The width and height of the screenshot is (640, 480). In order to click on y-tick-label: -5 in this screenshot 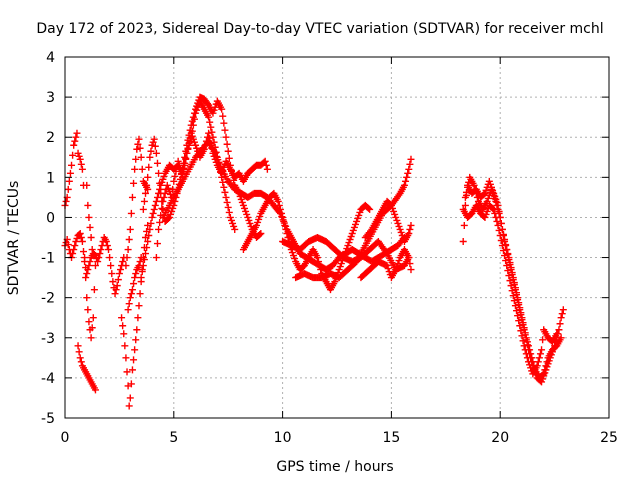, I will do `click(48, 419)`.